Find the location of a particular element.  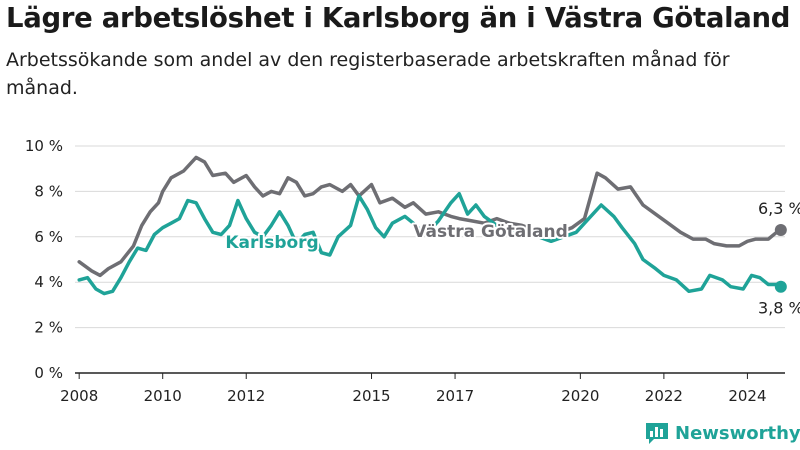

y-tick-label: 0 % is located at coordinates (48, 373).